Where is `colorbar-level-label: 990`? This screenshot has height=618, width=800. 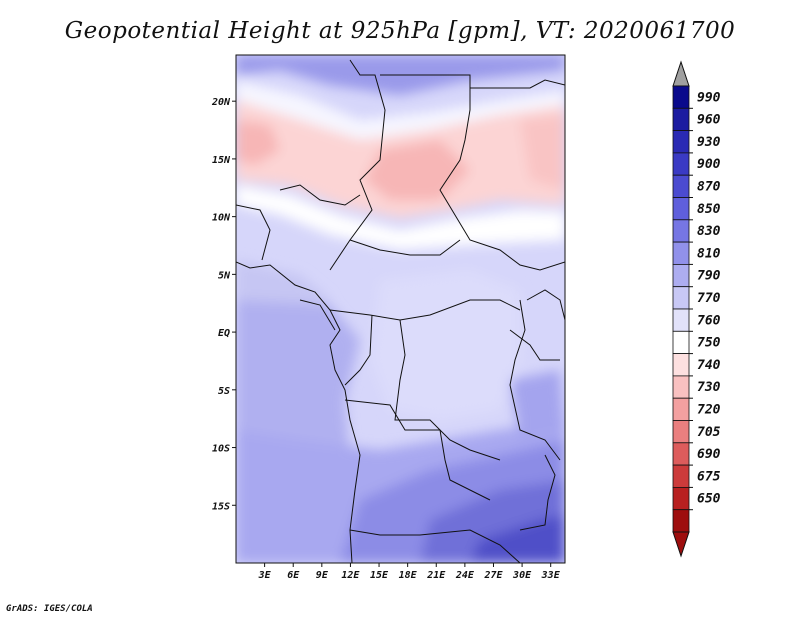 colorbar-level-label: 990 is located at coordinates (709, 97).